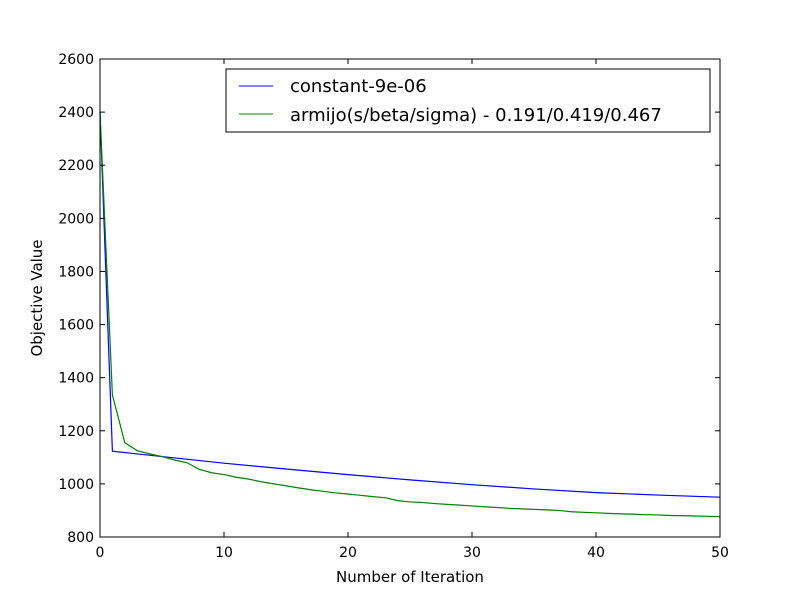 The height and width of the screenshot is (597, 800). What do you see at coordinates (476, 115) in the screenshot?
I see `legend-label-armijo: armijo(s/beta/sigma) - 0.191/0.419/0.467` at bounding box center [476, 115].